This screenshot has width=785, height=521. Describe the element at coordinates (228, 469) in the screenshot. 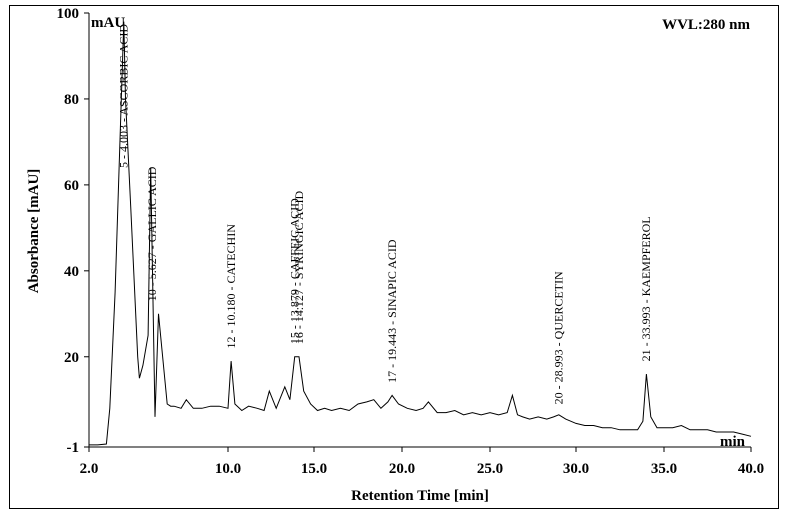

I see `x-tick-label: 10.0` at that location.